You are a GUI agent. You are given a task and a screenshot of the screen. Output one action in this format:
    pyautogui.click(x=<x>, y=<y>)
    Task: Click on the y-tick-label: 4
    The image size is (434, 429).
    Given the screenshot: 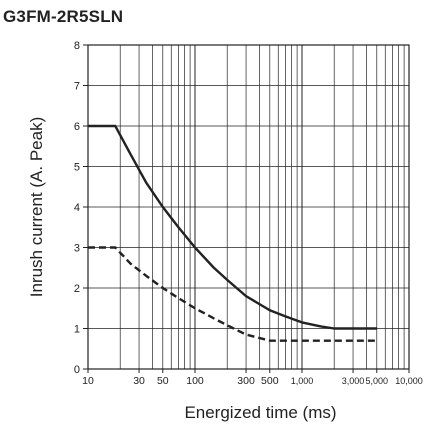 What is the action you would take?
    pyautogui.click(x=77, y=208)
    